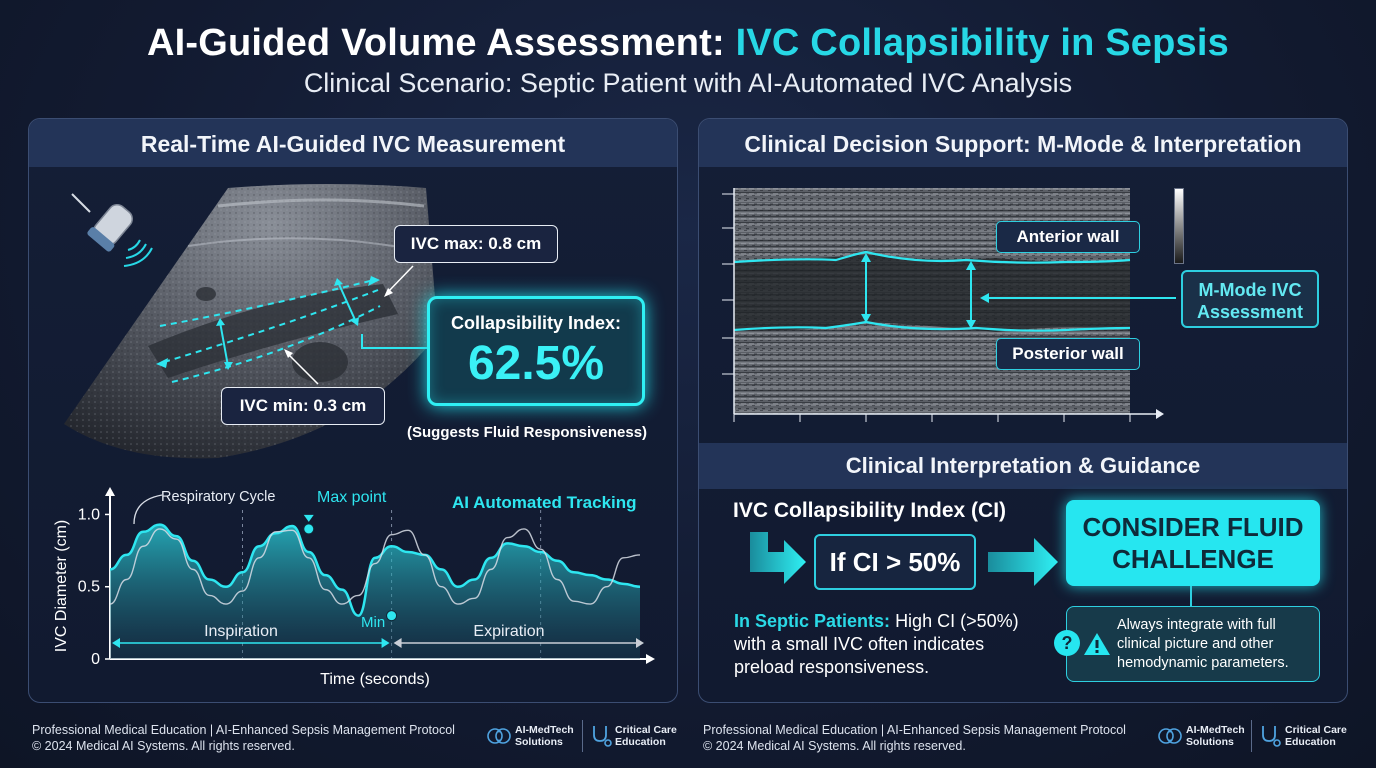 The width and height of the screenshot is (1376, 768). I want to click on flow-arrows, so click(904, 559).